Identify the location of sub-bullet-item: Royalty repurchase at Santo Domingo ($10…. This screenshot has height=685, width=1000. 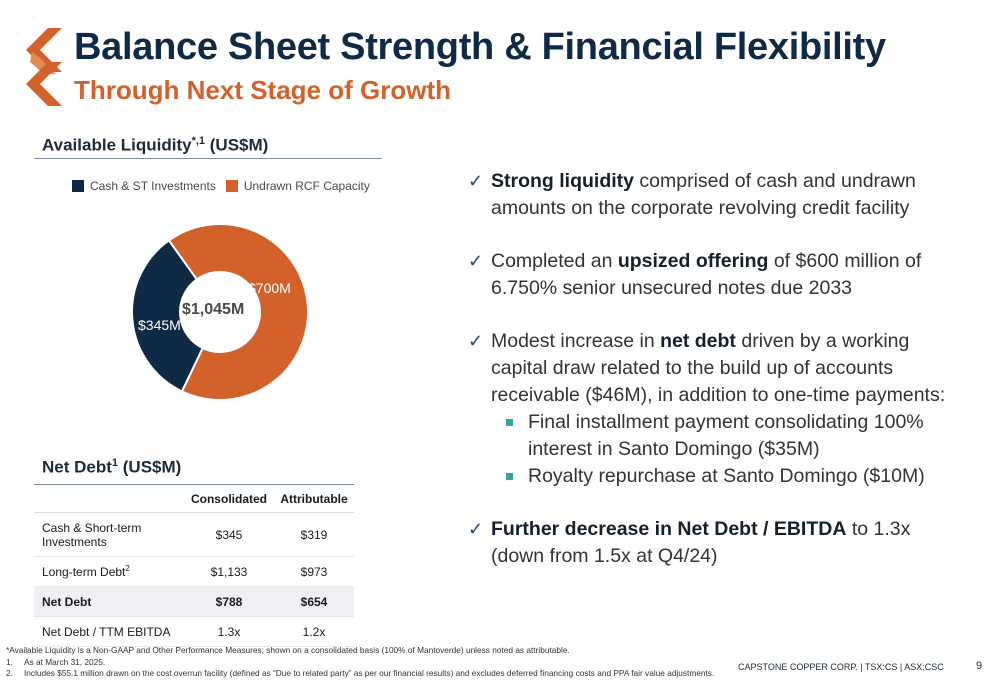
(718, 476).